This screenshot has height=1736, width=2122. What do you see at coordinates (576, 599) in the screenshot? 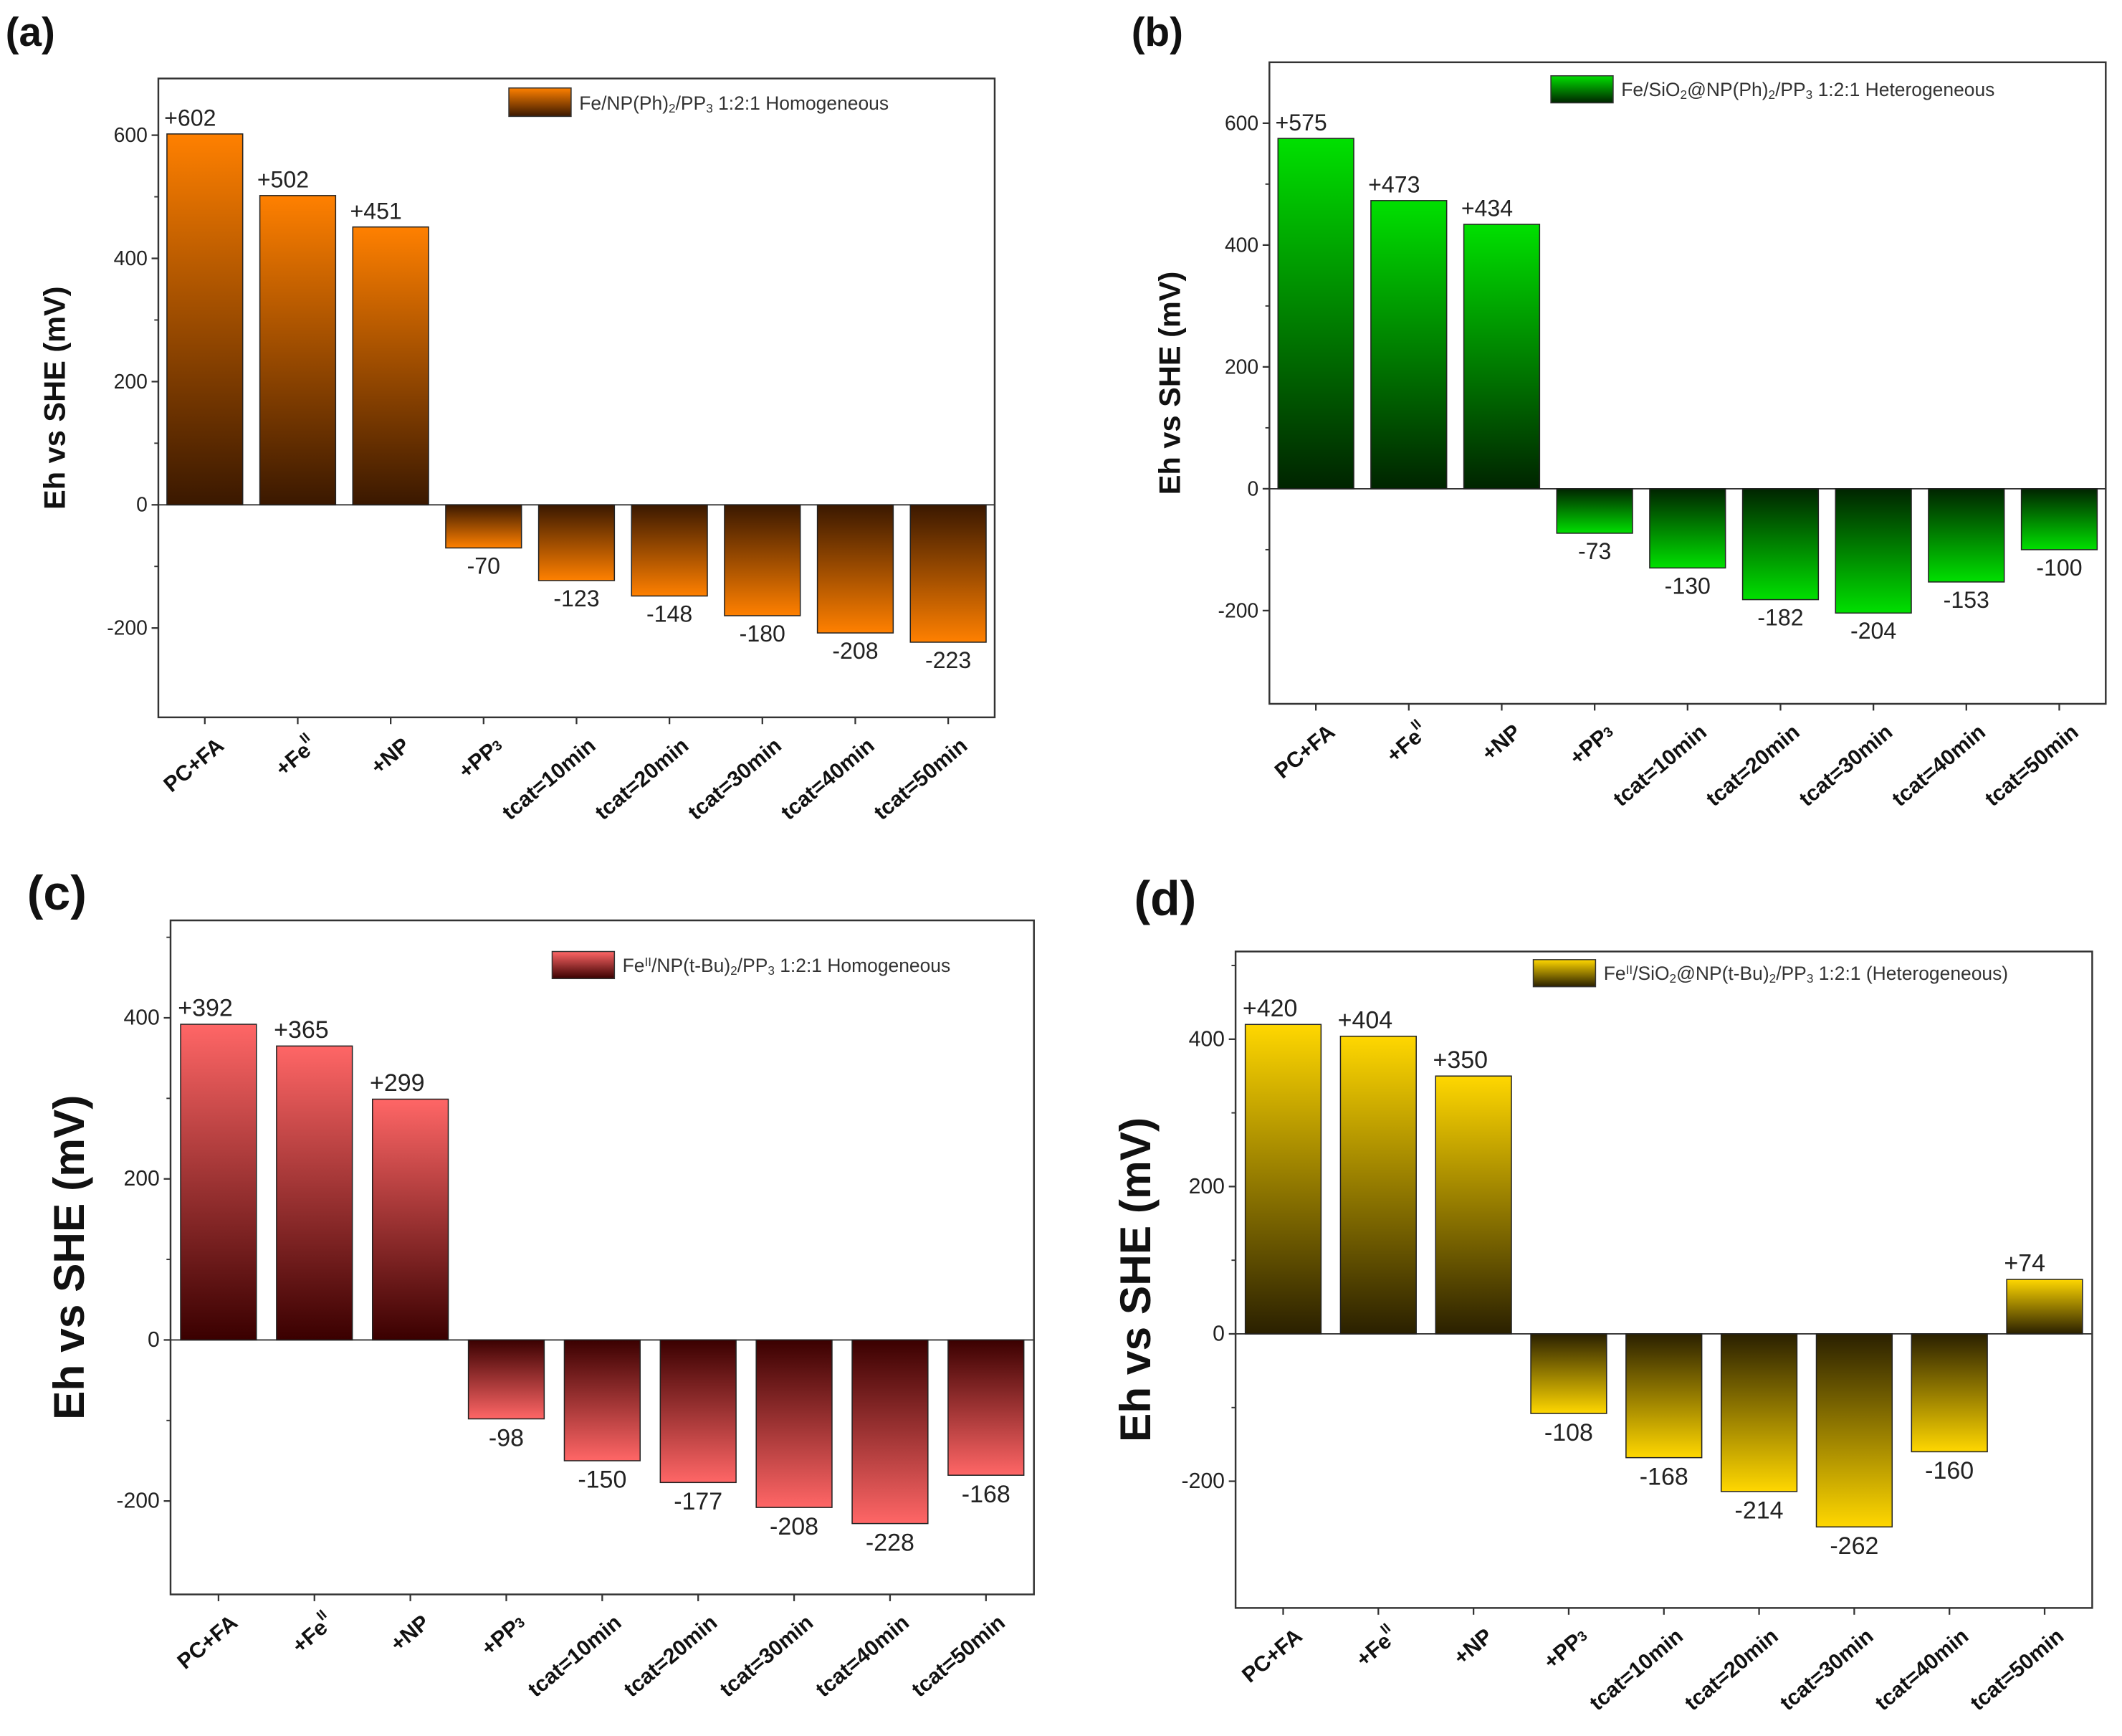
I see `data-label-4: -123` at bounding box center [576, 599].